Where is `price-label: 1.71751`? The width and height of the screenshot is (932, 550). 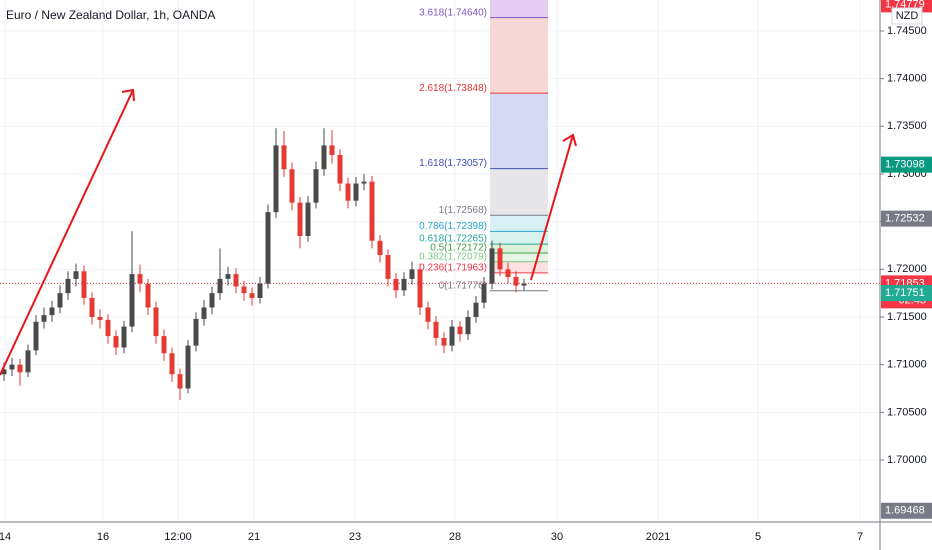
price-label: 1.71751 is located at coordinates (905, 293).